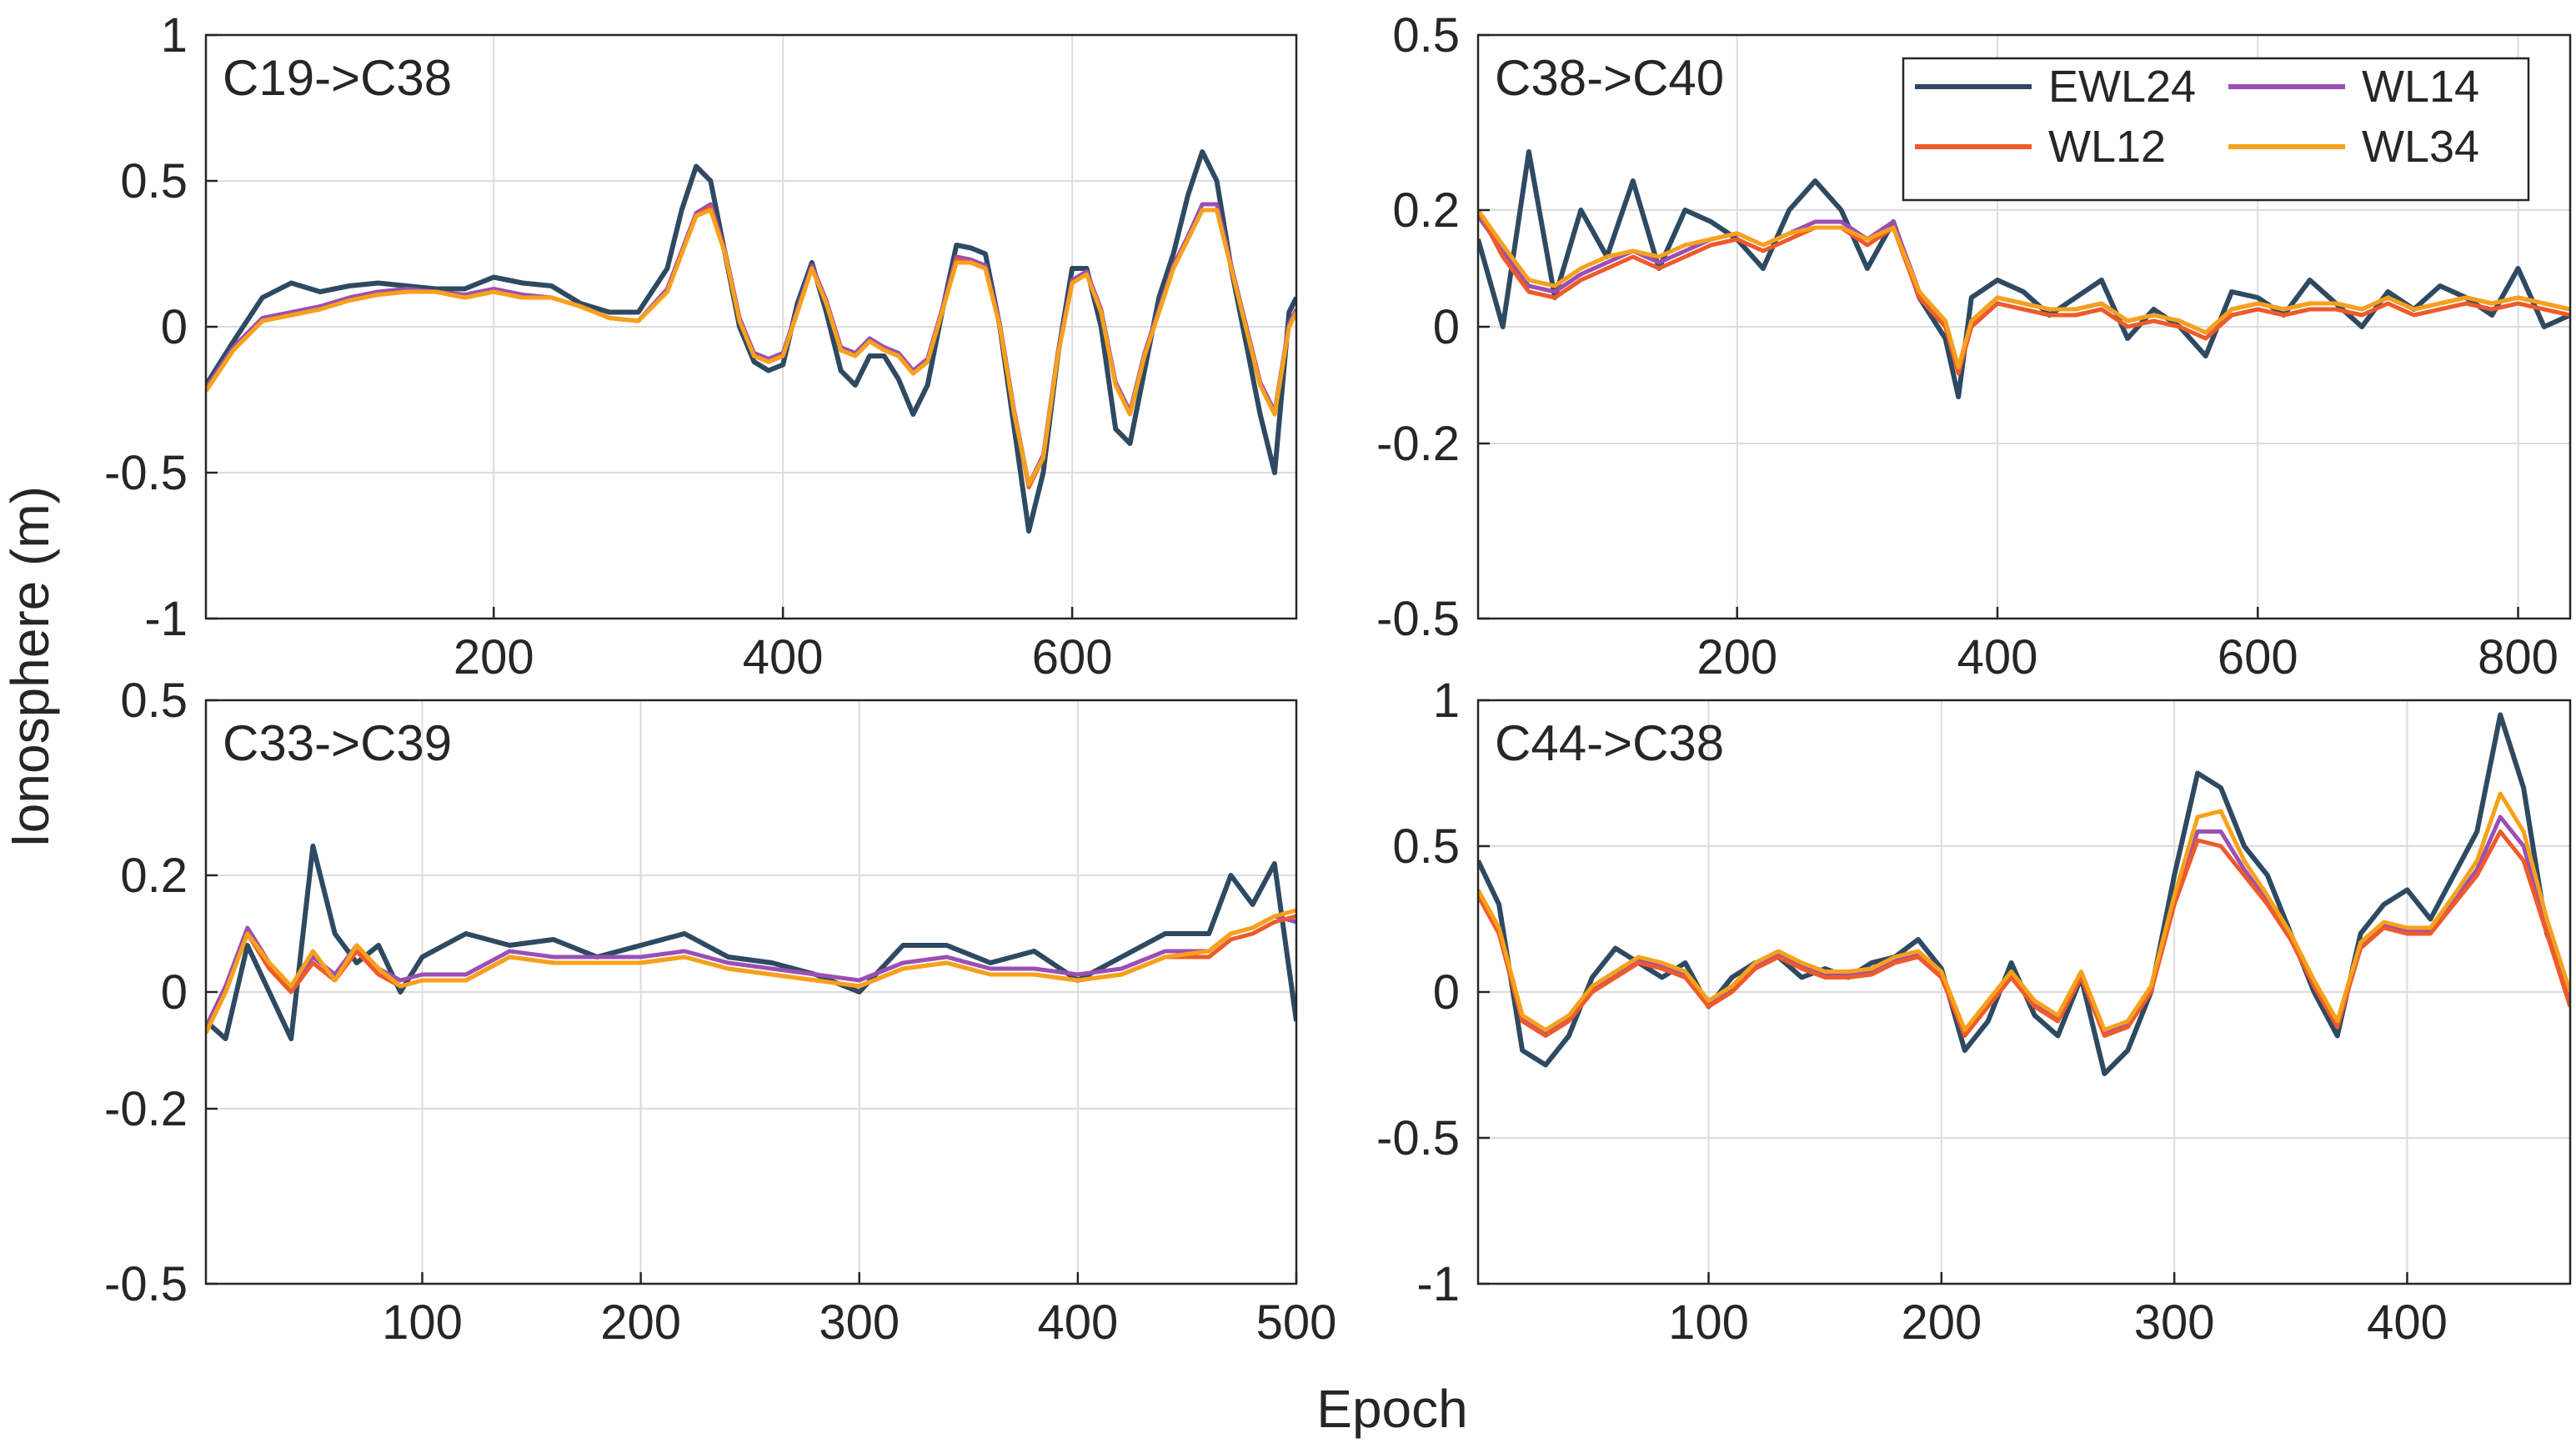 The width and height of the screenshot is (2576, 1448). I want to click on legend-label-wl34: WL34, so click(2420, 147).